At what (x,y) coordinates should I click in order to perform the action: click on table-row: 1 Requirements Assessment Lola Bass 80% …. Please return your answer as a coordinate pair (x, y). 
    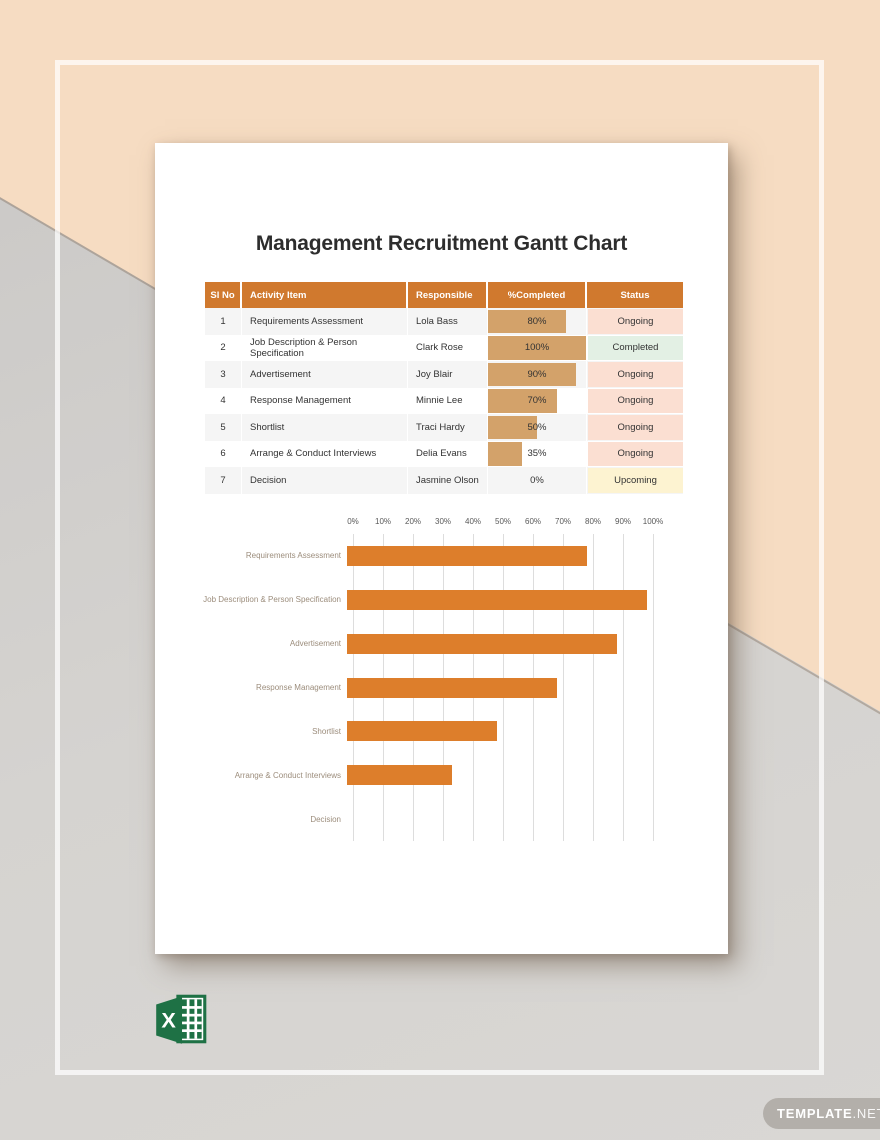
    Looking at the image, I should click on (444, 321).